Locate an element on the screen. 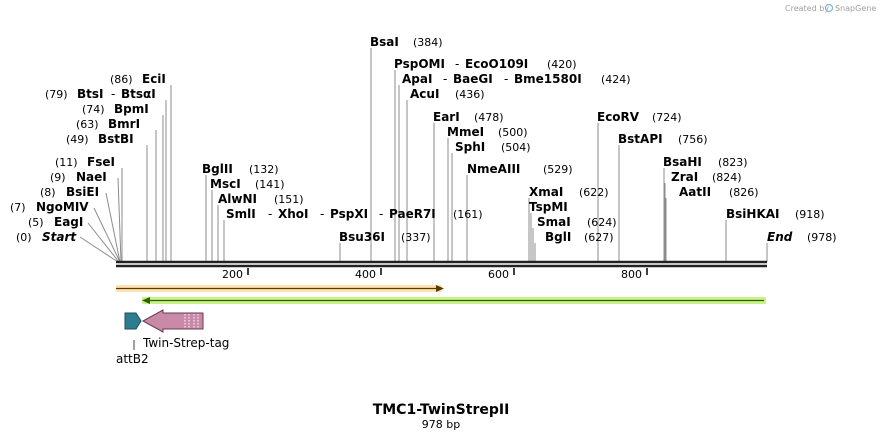 The width and height of the screenshot is (882, 440). site-nmeaiii: NmeAIII is located at coordinates (493, 169).